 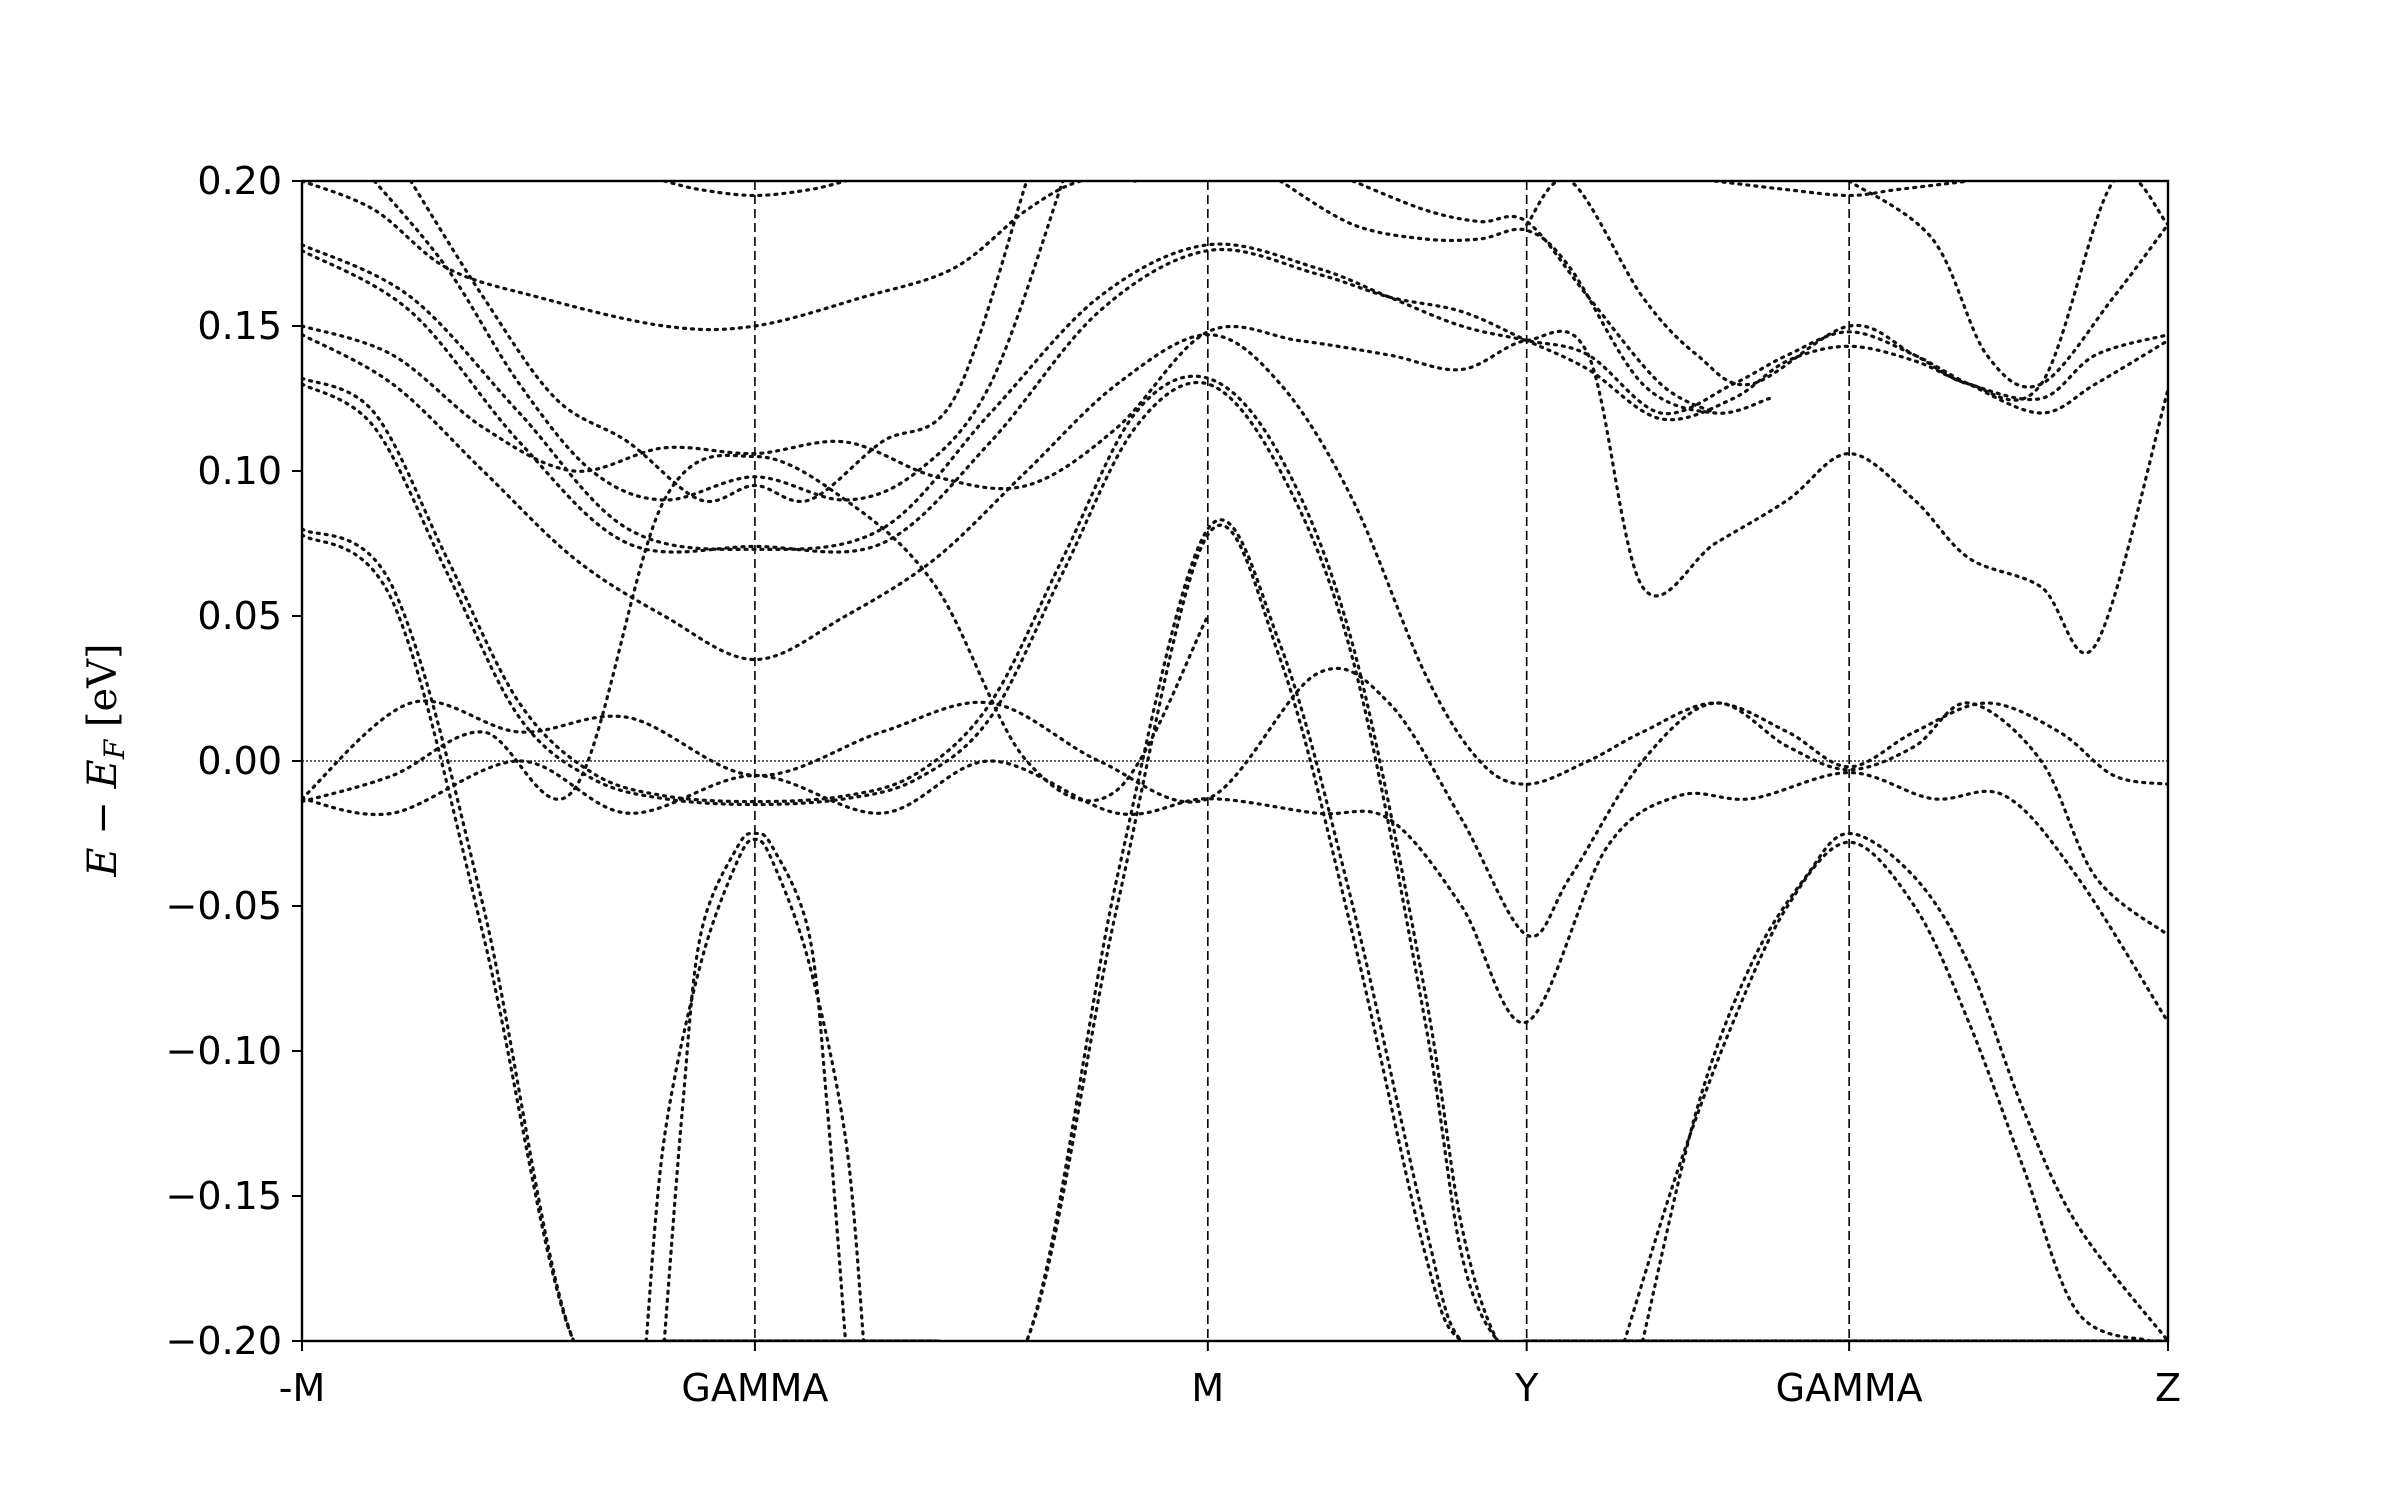 I want to click on y-tick-label: −0.05, so click(x=224, y=906).